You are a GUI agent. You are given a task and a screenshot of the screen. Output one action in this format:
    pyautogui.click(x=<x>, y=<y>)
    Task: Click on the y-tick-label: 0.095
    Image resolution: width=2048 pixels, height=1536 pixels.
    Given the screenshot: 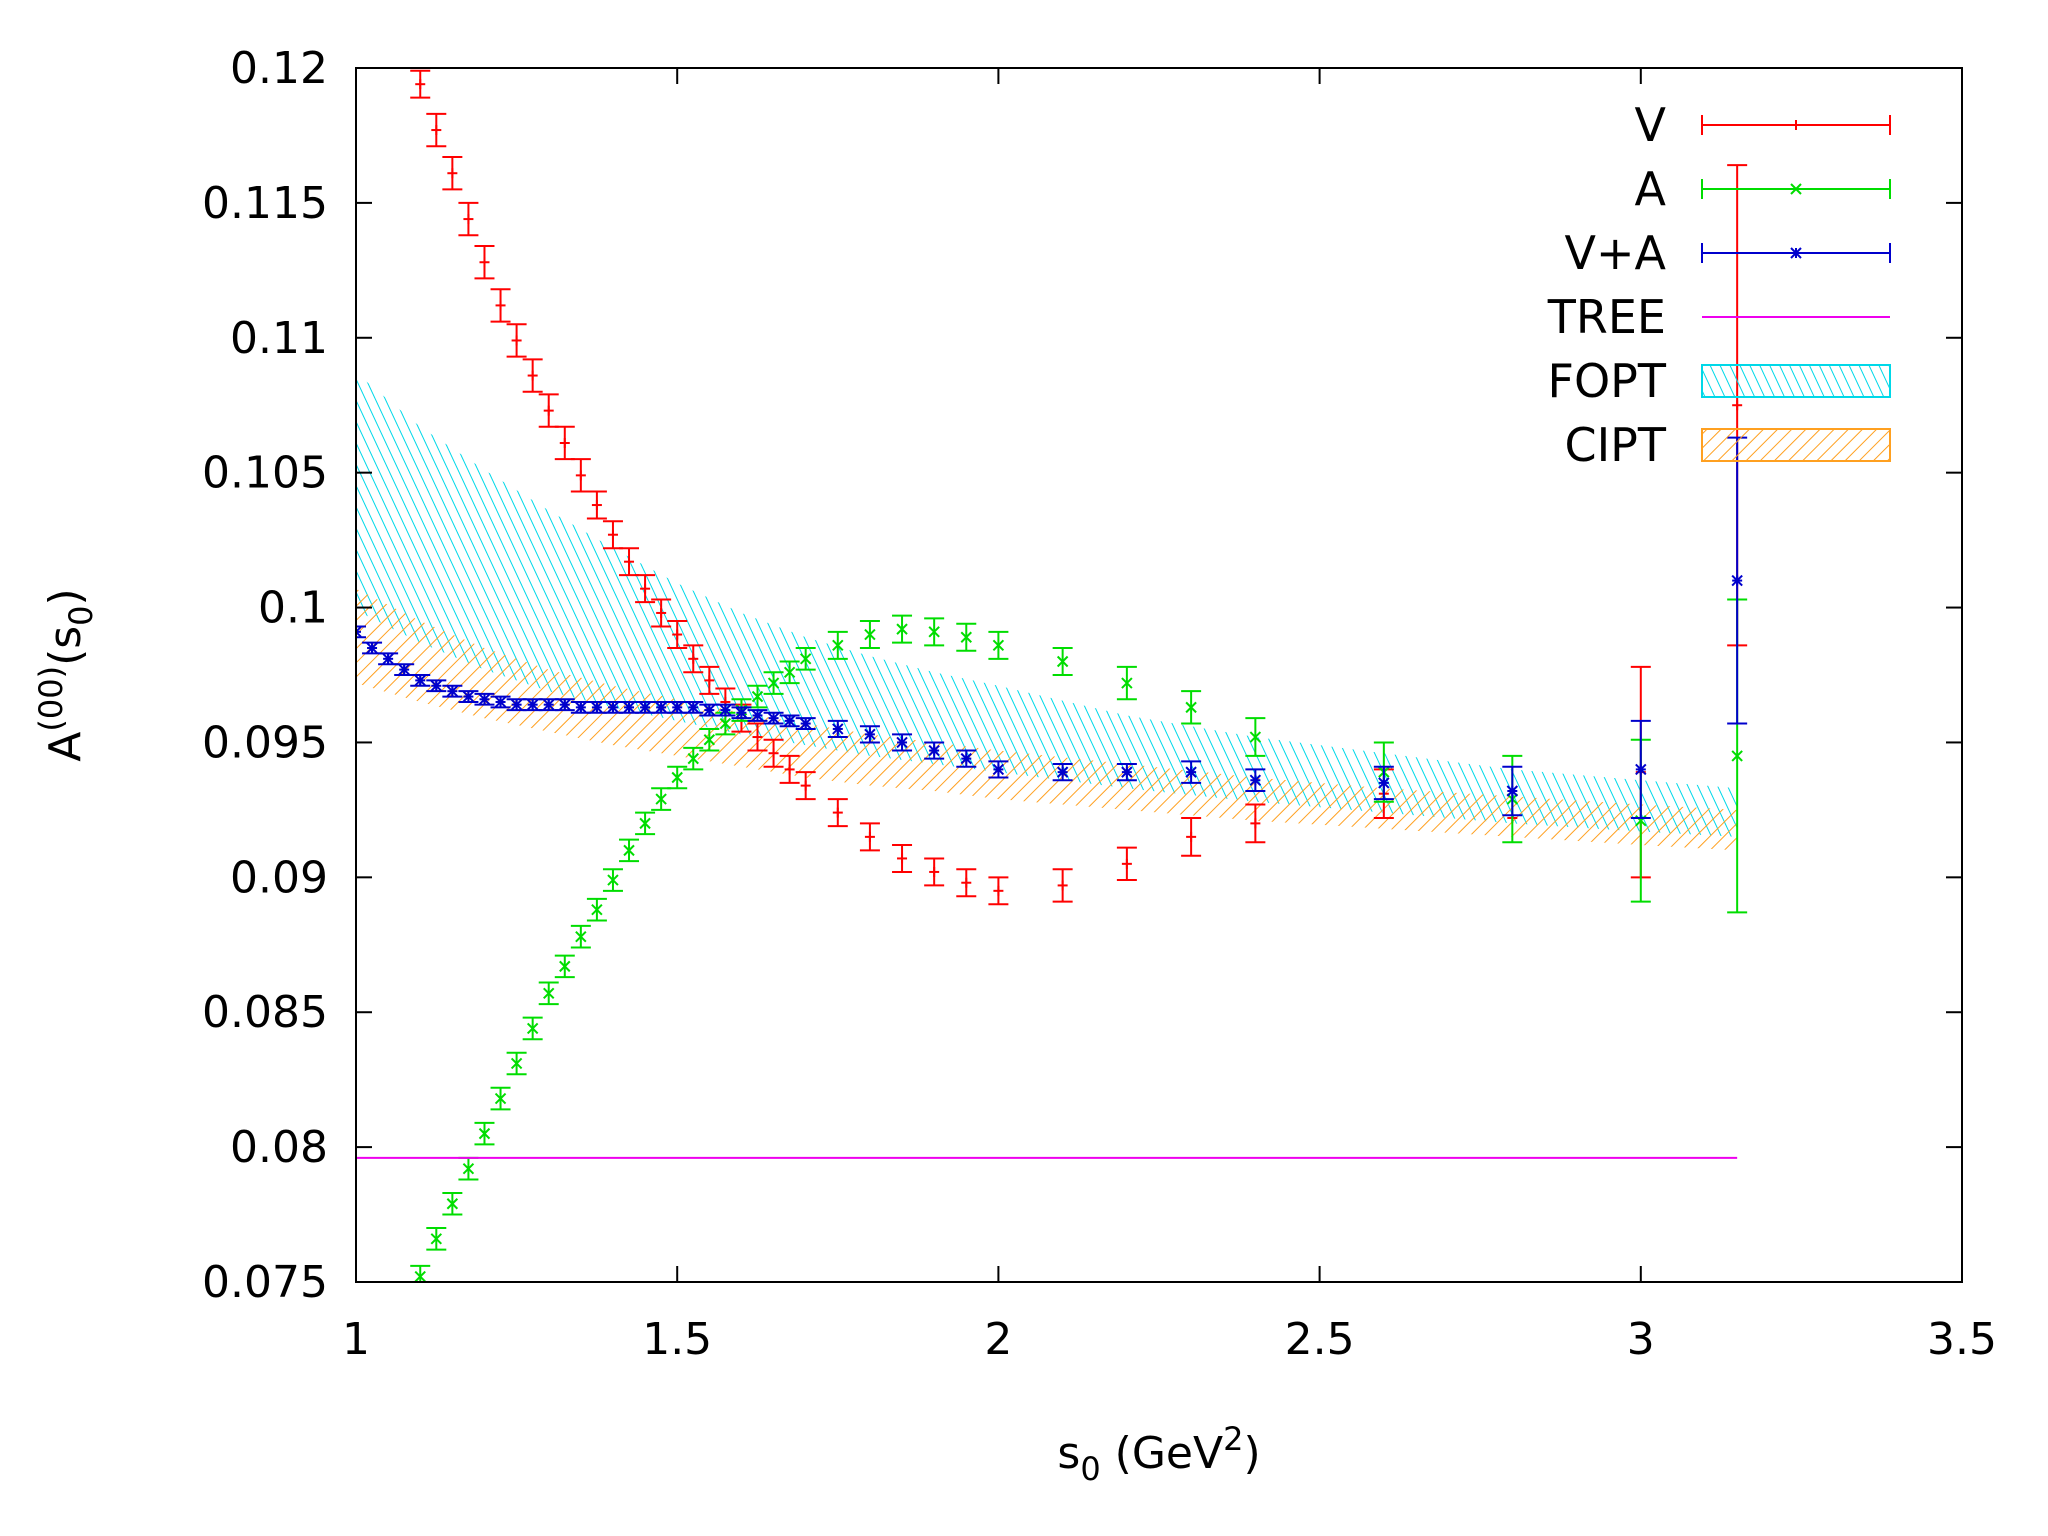 What is the action you would take?
    pyautogui.click(x=265, y=742)
    